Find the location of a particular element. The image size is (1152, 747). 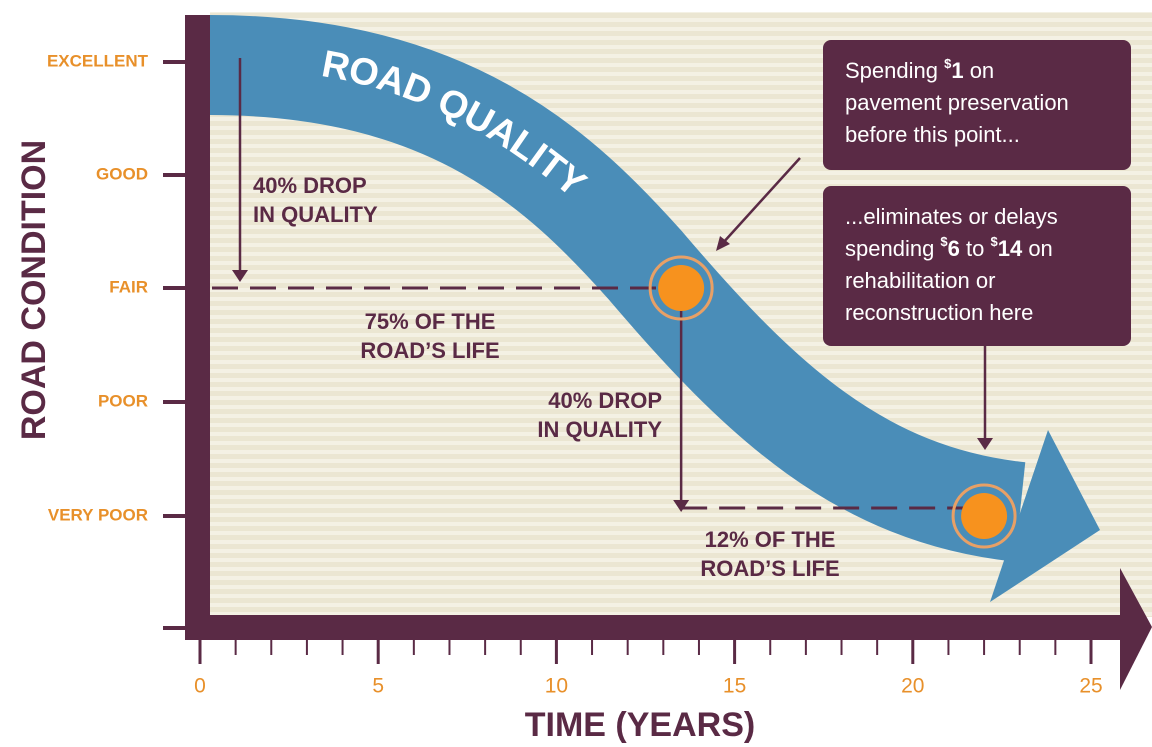

callout-text: Spending $1 on is located at coordinates (919, 69).